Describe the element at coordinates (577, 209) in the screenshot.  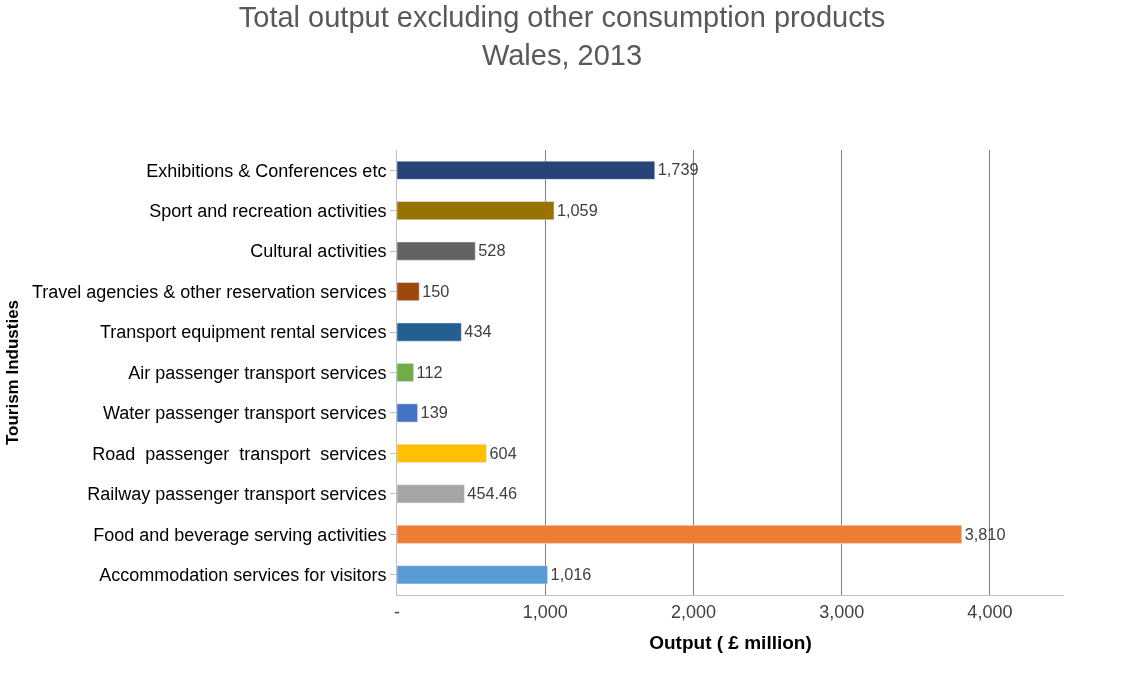
I see `data-label: 1,059` at that location.